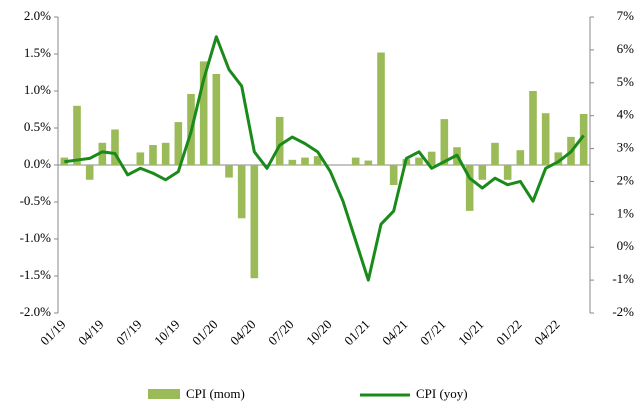  I want to click on legend-label: CPI (mom), so click(215, 393).